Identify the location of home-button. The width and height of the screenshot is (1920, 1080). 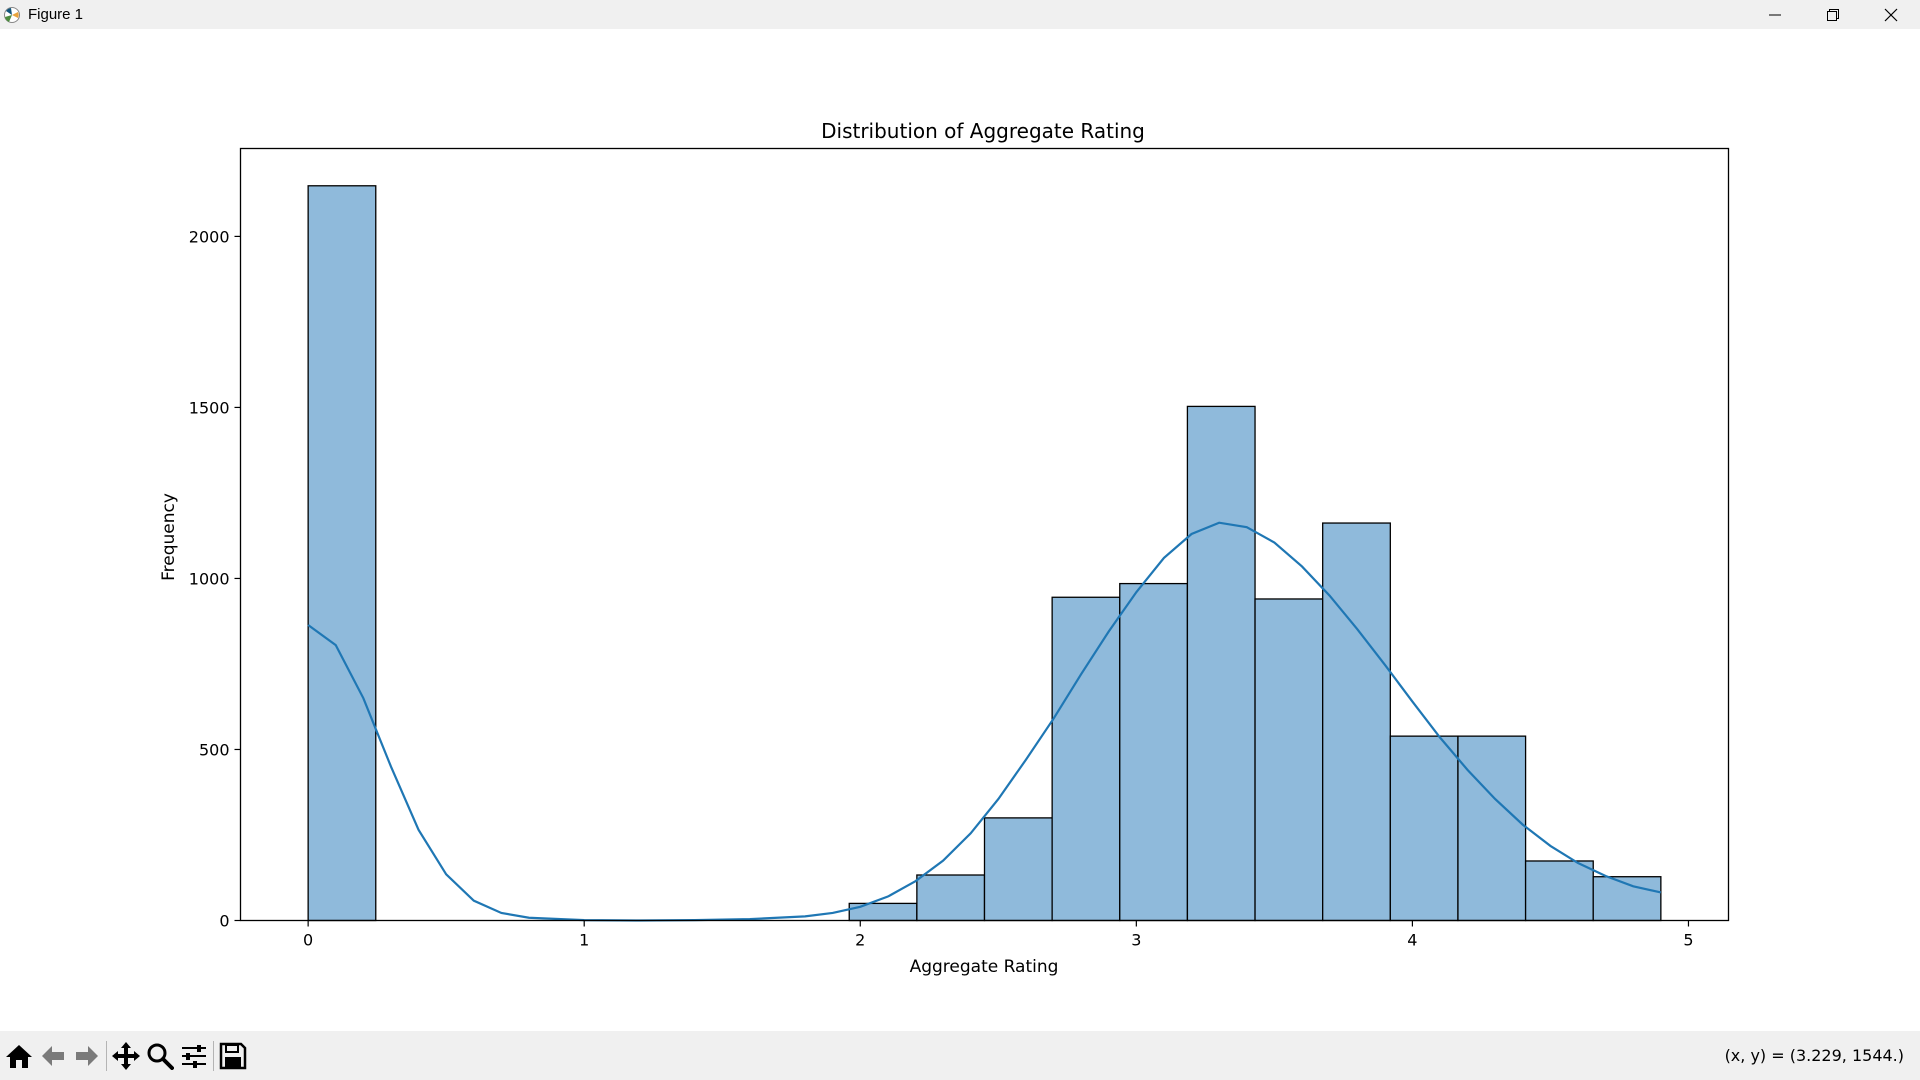
(19, 1056).